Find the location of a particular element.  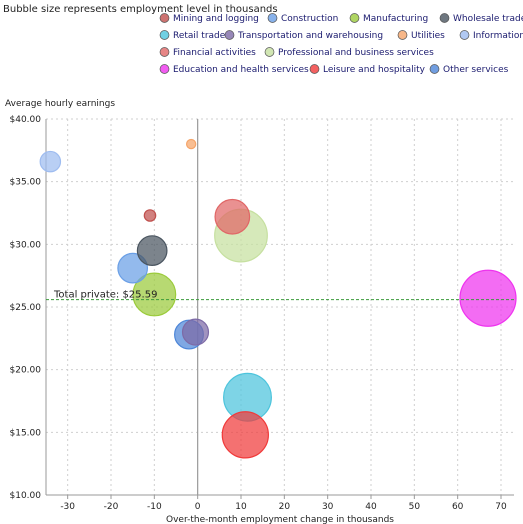

legend-label: Leisure and hospitality is located at coordinates (374, 70).